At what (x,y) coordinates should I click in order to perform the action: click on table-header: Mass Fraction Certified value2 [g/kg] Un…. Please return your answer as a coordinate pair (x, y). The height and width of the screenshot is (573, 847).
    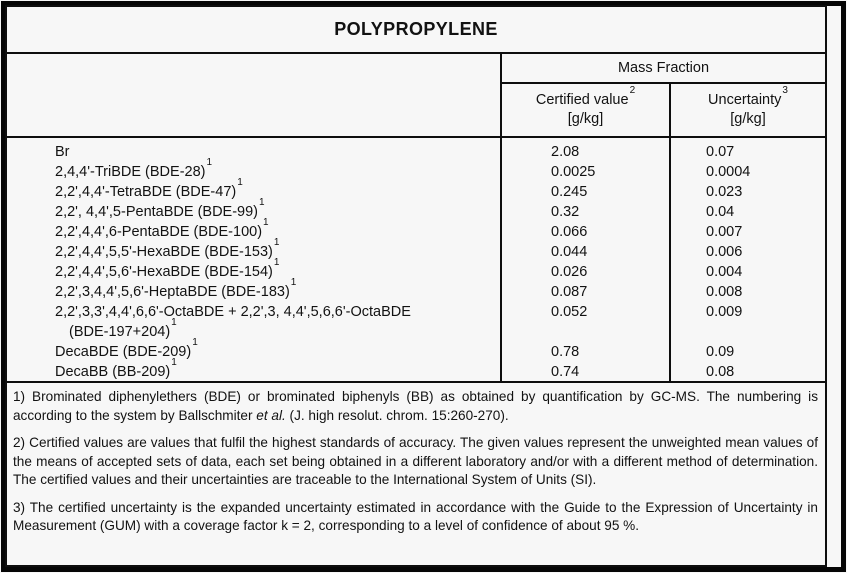
    Looking at the image, I should click on (416, 96).